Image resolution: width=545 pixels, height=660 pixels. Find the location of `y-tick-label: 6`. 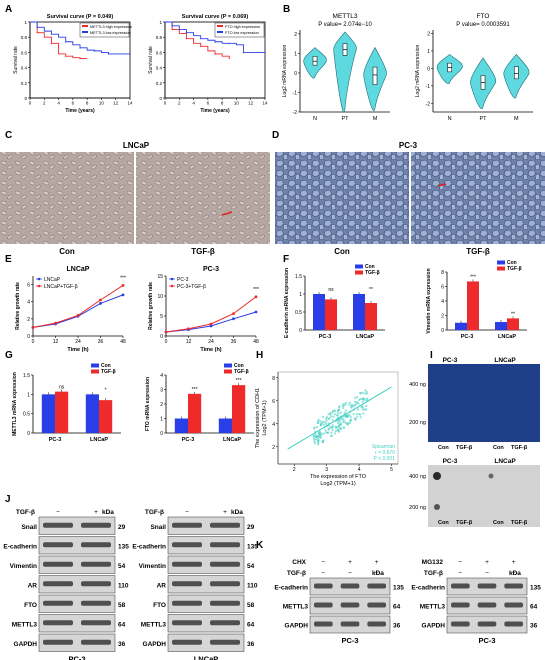

y-tick-label: 6 is located at coordinates (28, 286).